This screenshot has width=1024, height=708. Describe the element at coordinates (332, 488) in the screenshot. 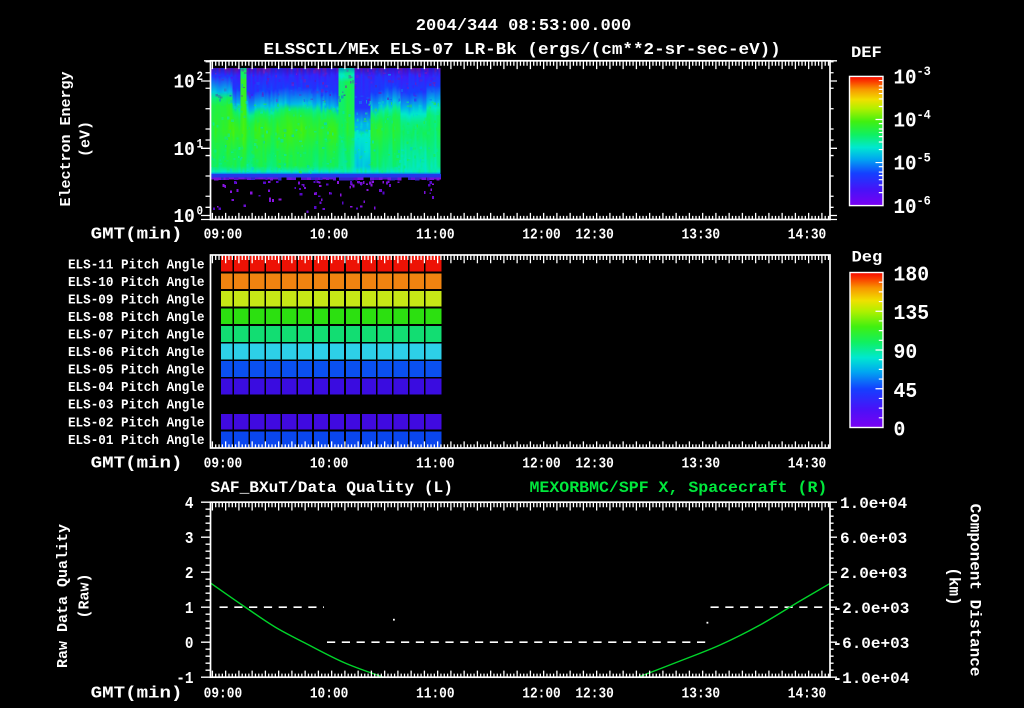

I see `svg-text: SAF_BXuT/Data Quality (L)` at that location.